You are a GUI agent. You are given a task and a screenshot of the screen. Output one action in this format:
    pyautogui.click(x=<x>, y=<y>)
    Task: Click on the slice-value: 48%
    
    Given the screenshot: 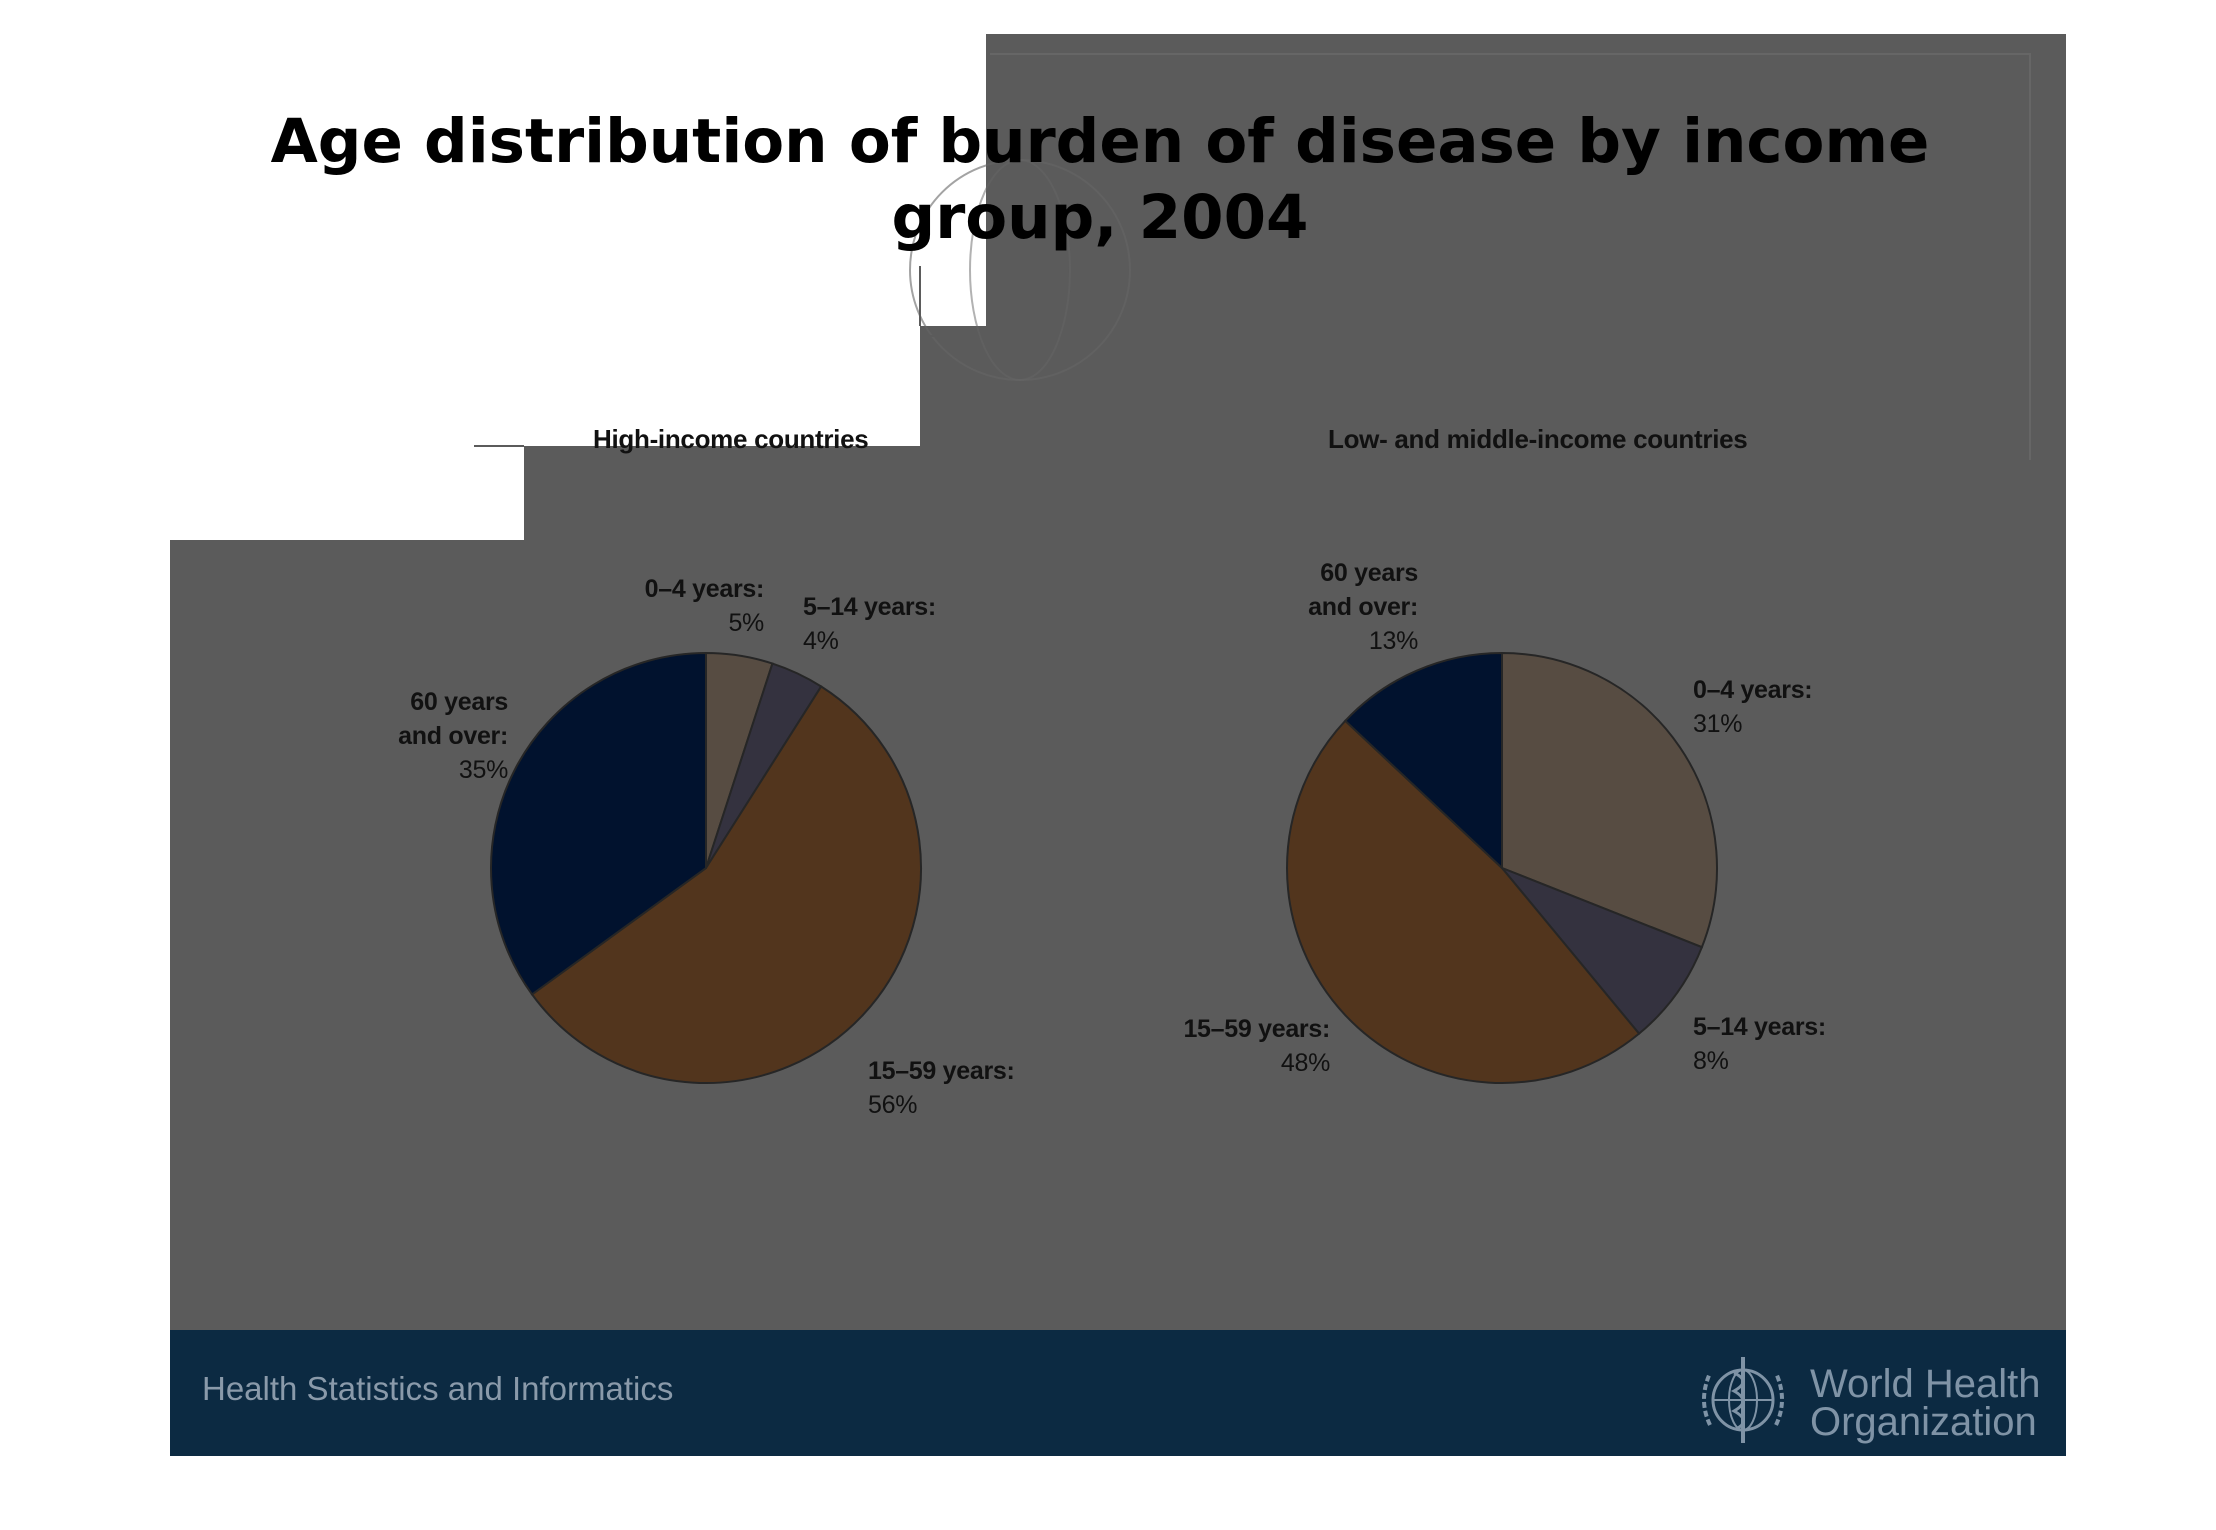 What is the action you would take?
    pyautogui.click(x=1305, y=1063)
    